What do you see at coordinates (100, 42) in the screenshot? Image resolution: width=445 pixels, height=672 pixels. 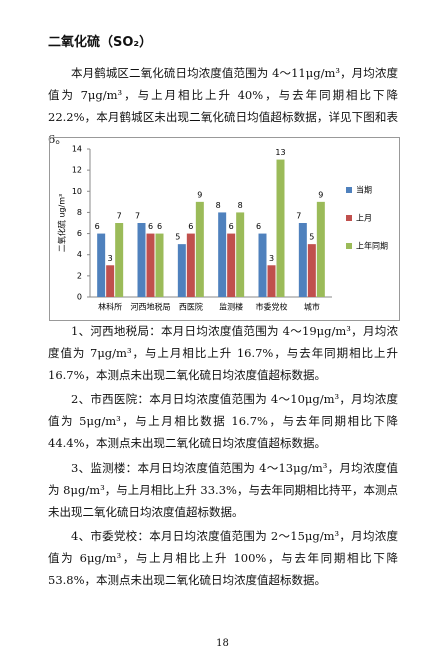 I see `heading: 二氧化硫（SO₂）` at bounding box center [100, 42].